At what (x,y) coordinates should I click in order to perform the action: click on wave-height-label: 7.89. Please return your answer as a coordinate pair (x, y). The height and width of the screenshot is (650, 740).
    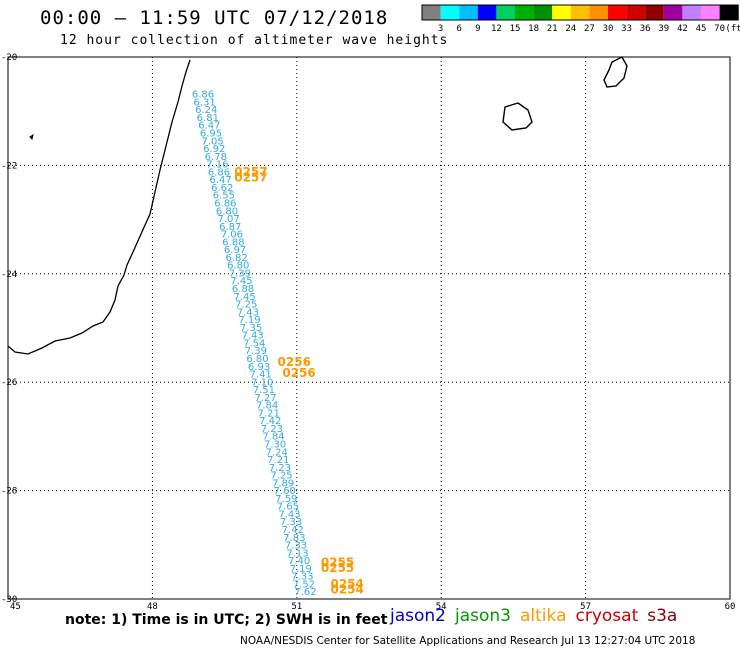
    Looking at the image, I should click on (283, 483).